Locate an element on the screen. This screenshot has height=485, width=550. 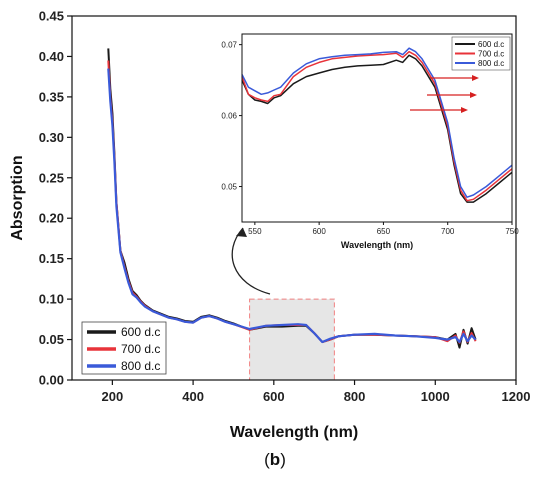
inset-x-ticks: 550 600 650 700 750 is located at coordinates (383, 229).